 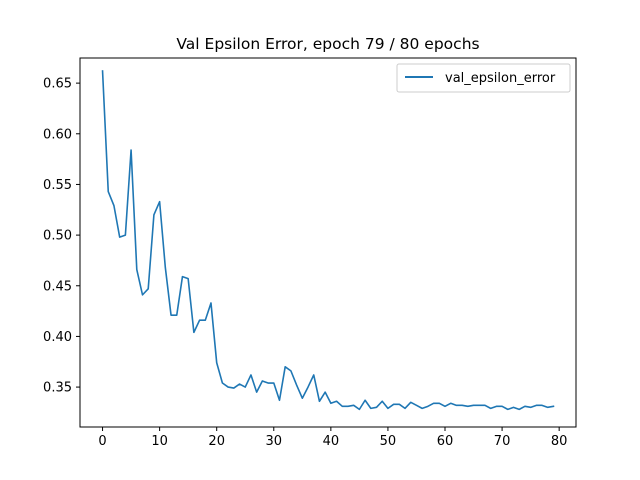 I want to click on y-tick-label: 0.65, so click(x=57, y=84).